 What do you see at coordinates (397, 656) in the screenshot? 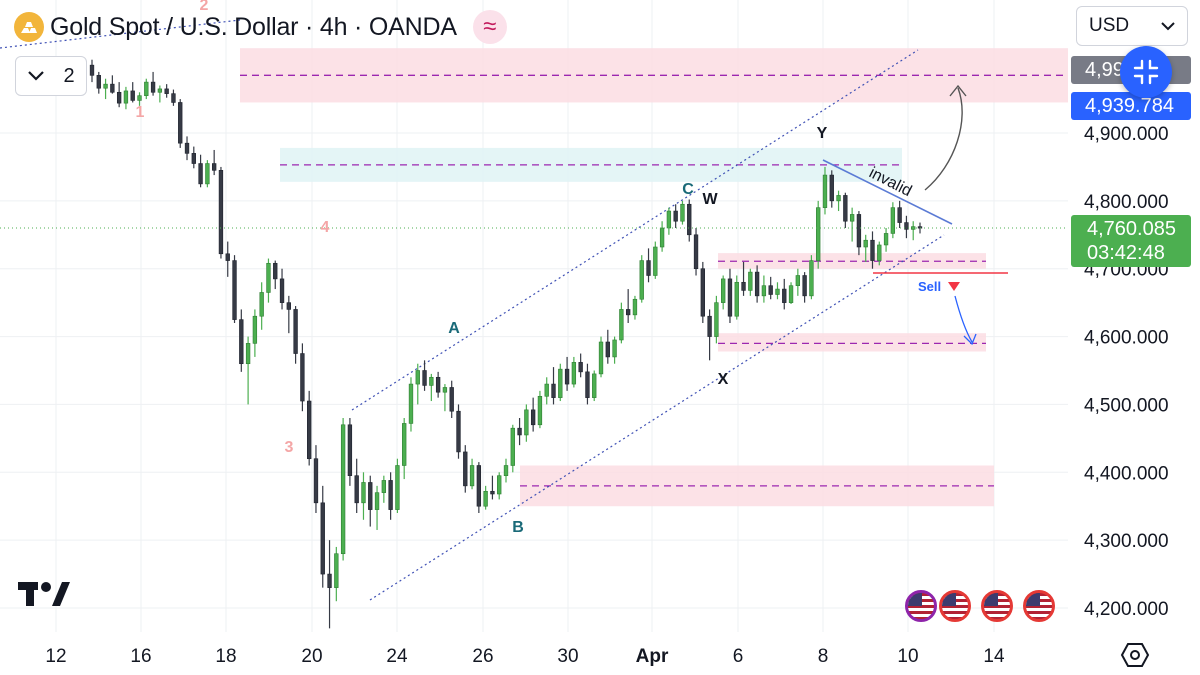
I see `x-tick-label: 24` at bounding box center [397, 656].